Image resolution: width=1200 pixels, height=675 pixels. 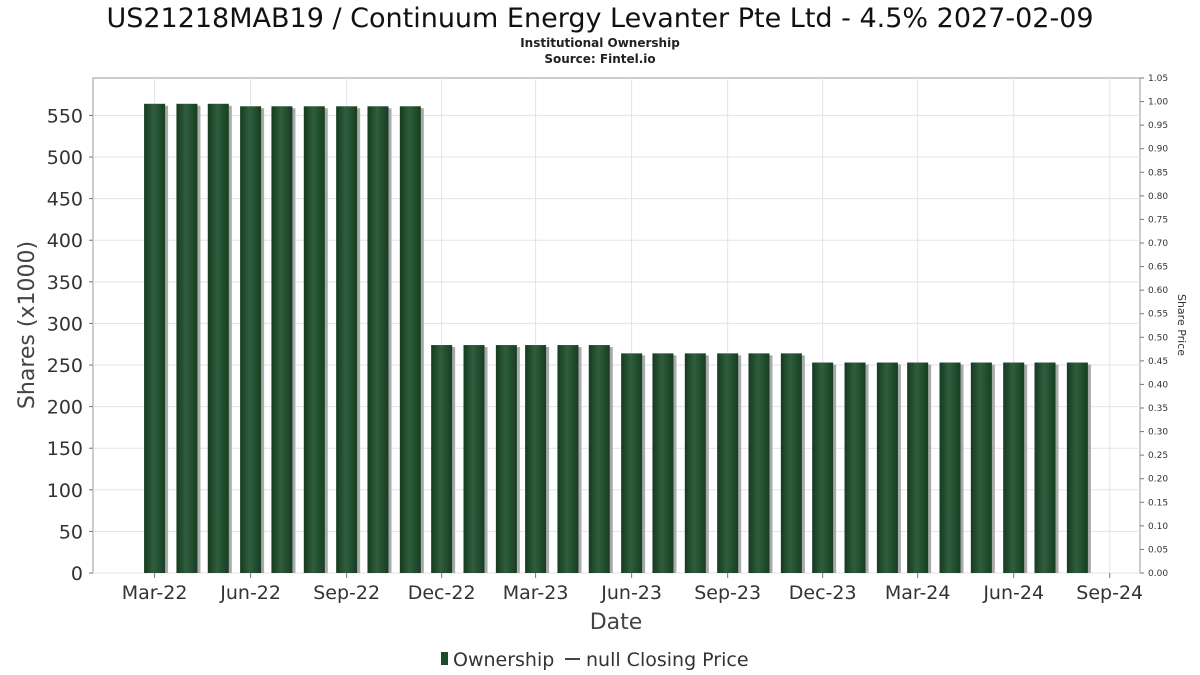 I want to click on chart-subtitle-line-1: Institutional Ownership, so click(x=600, y=43).